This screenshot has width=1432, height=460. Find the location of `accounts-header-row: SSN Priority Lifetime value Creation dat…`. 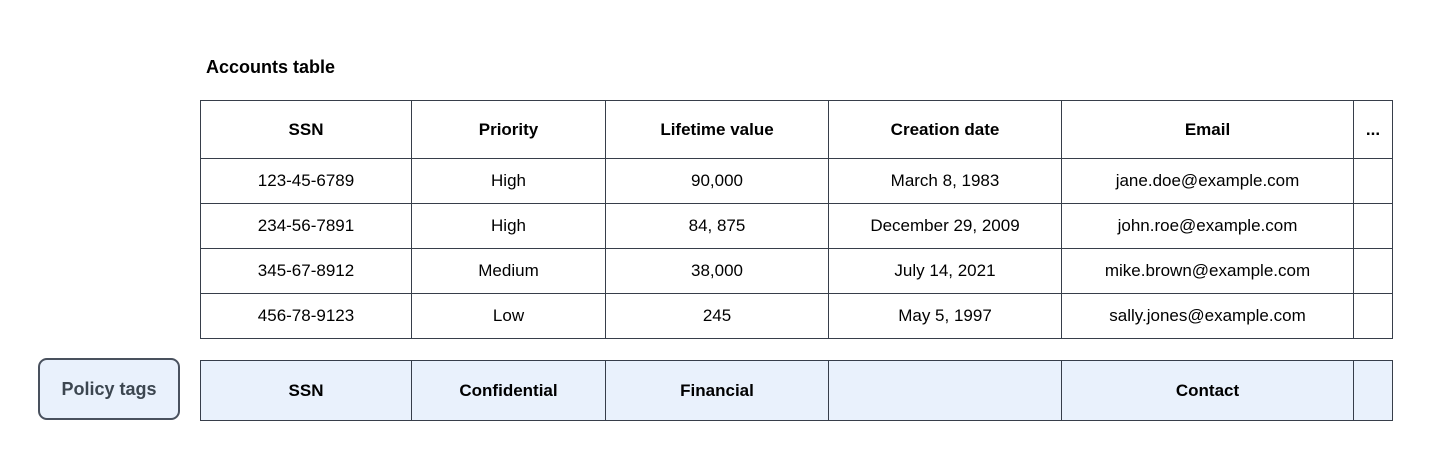

accounts-header-row: SSN Priority Lifetime value Creation dat… is located at coordinates (796, 129).